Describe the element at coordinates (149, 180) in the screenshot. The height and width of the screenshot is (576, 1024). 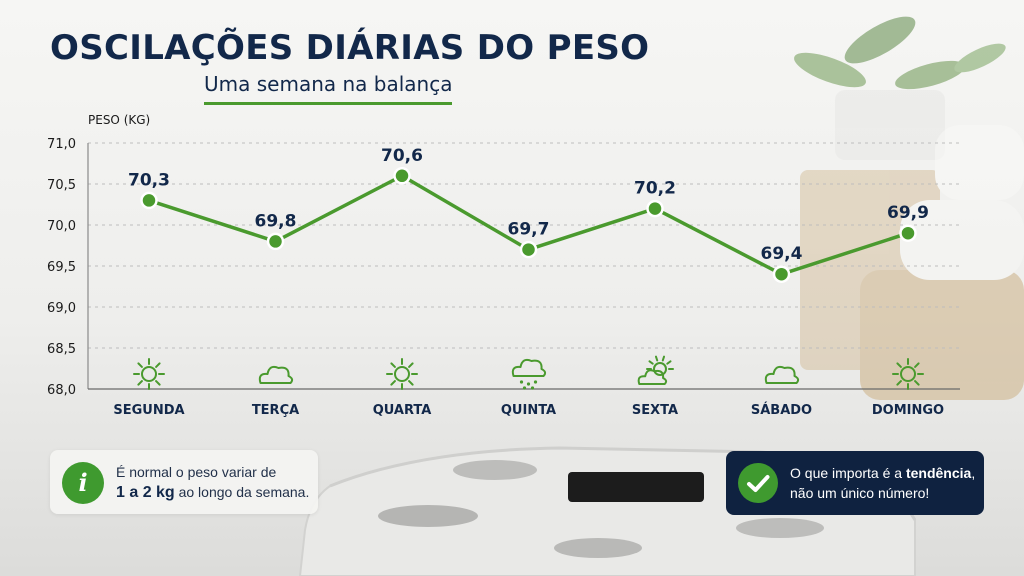
I see `data-label: 70,3` at that location.